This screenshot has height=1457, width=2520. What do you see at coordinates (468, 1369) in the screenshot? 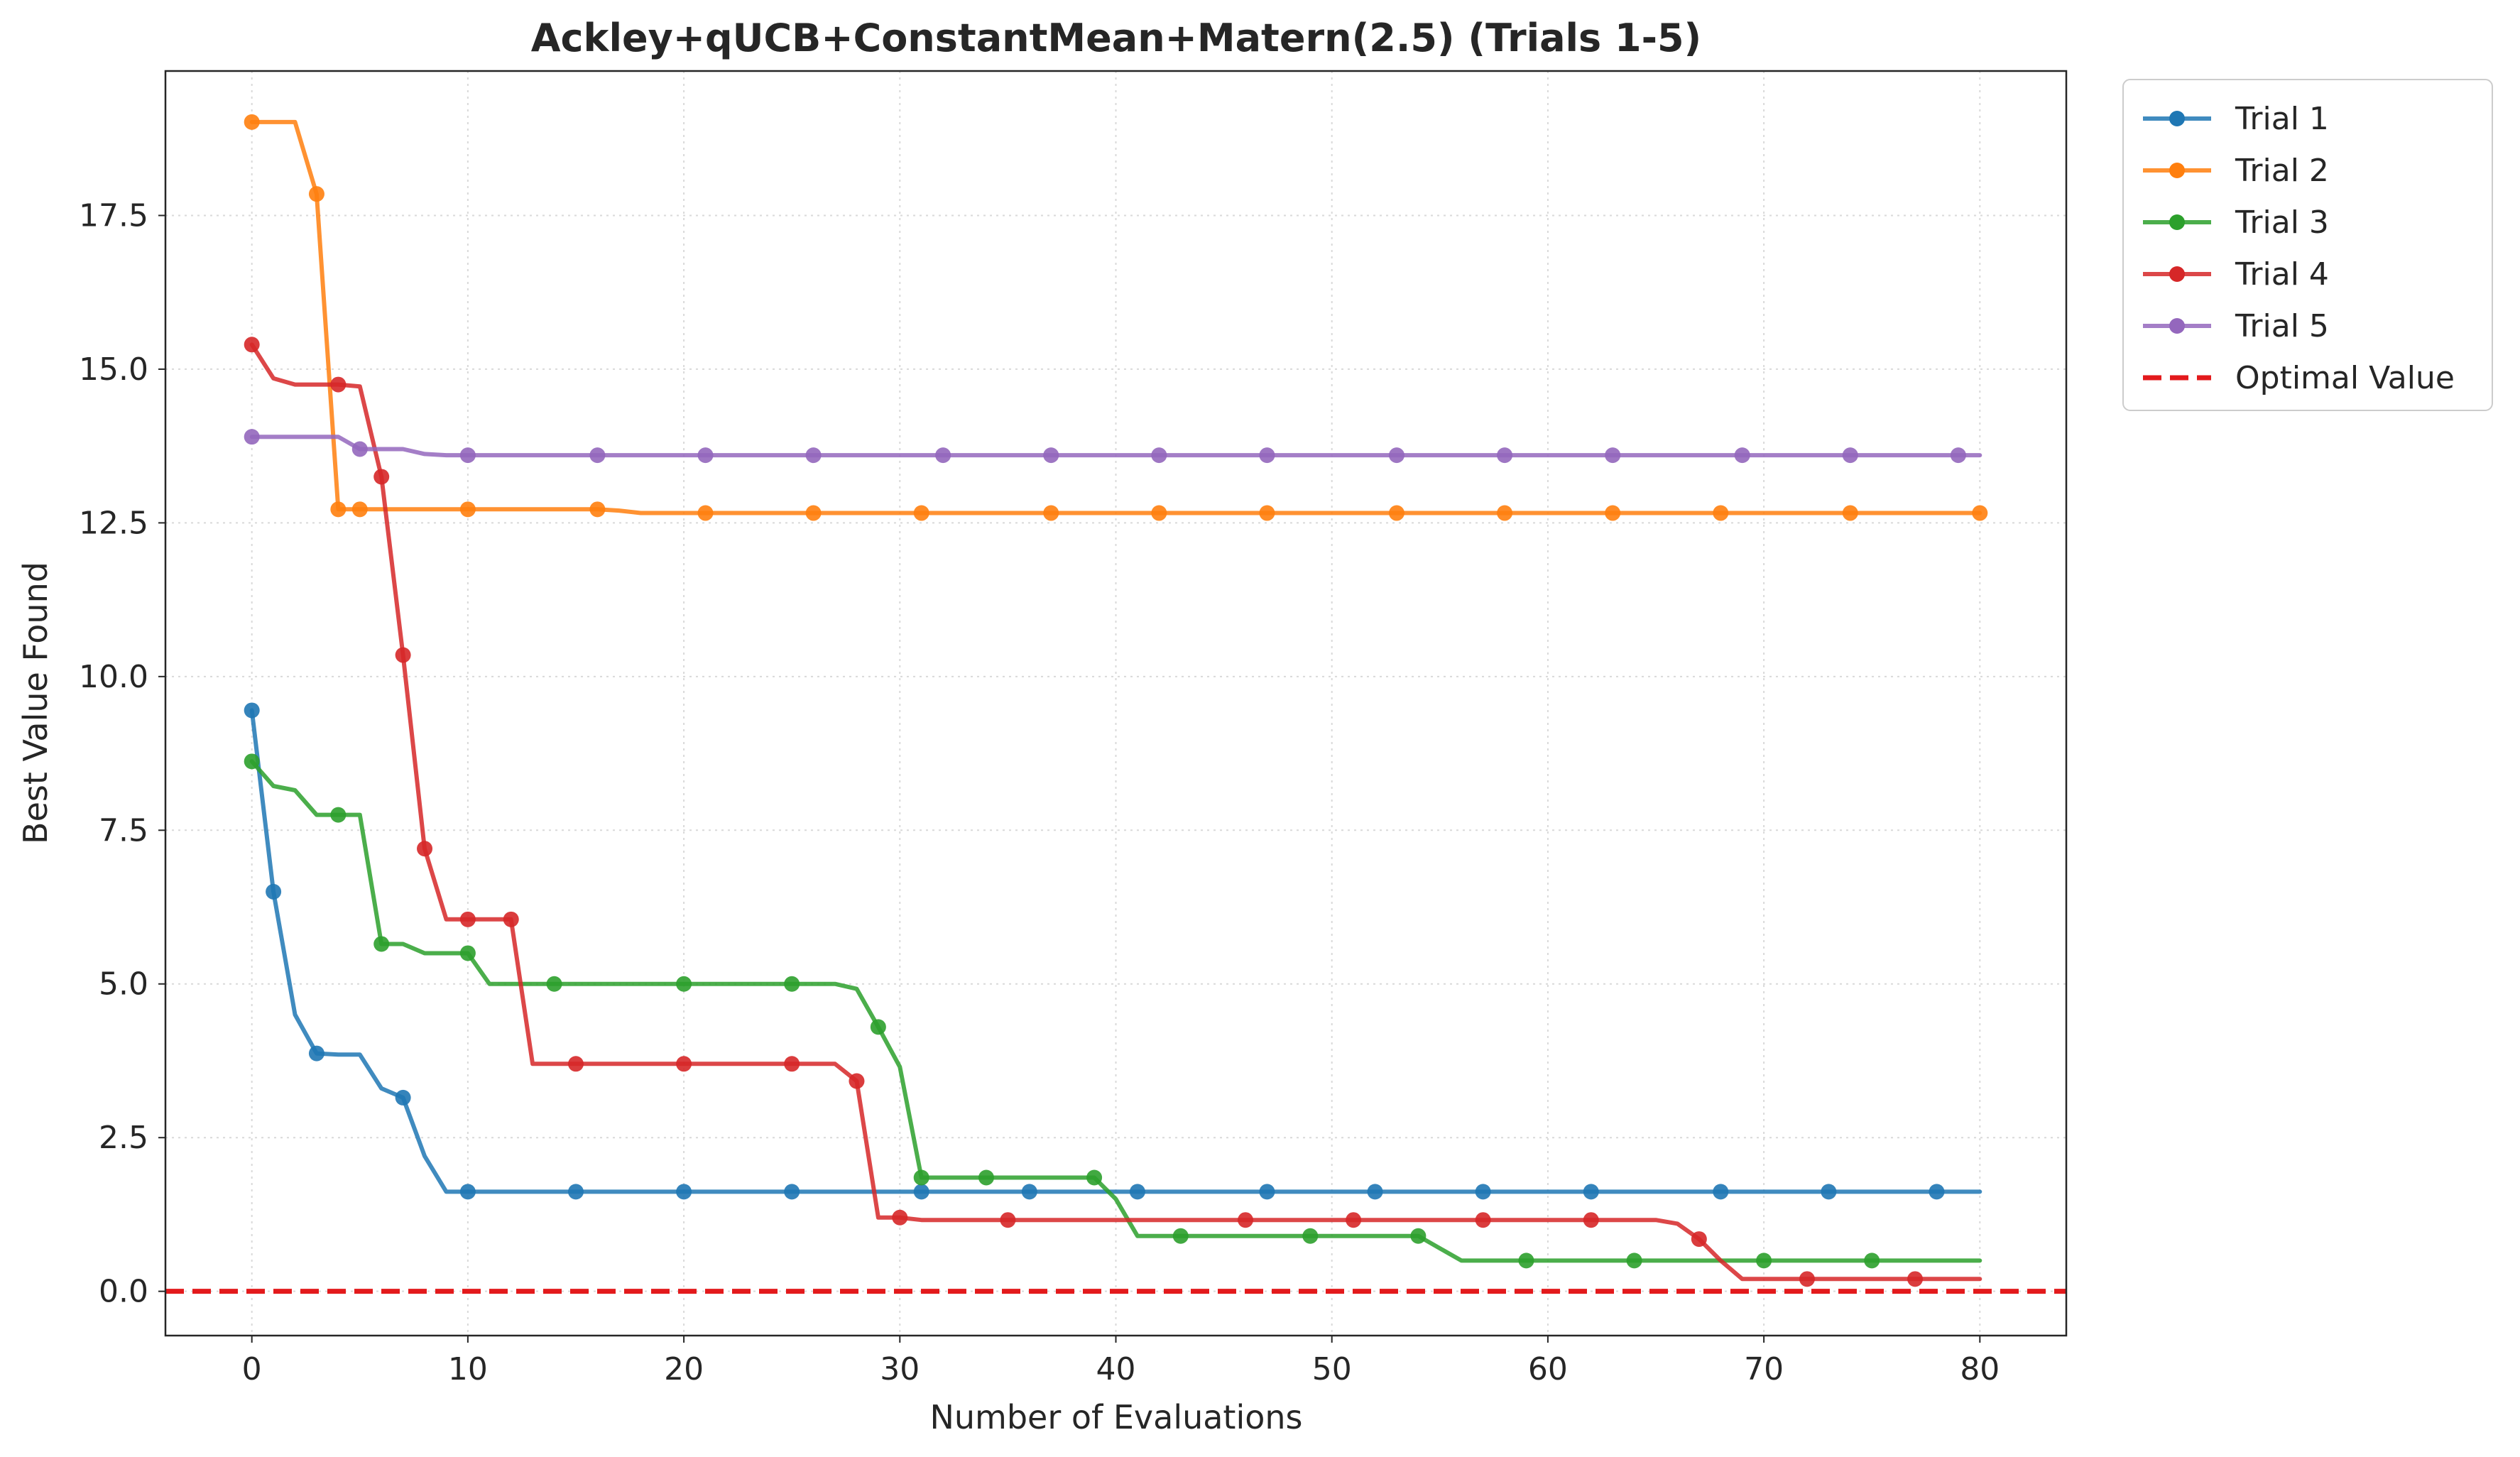
I see `x-tick-label: 10` at bounding box center [468, 1369].